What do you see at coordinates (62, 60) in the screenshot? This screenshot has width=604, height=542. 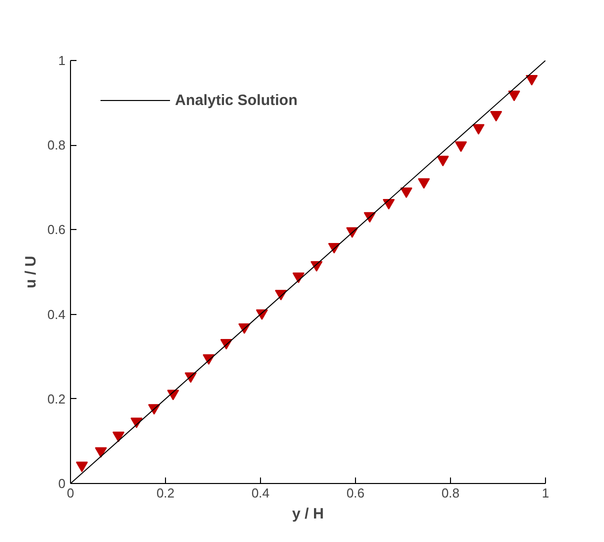 I see `y-tick-label: 1` at bounding box center [62, 60].